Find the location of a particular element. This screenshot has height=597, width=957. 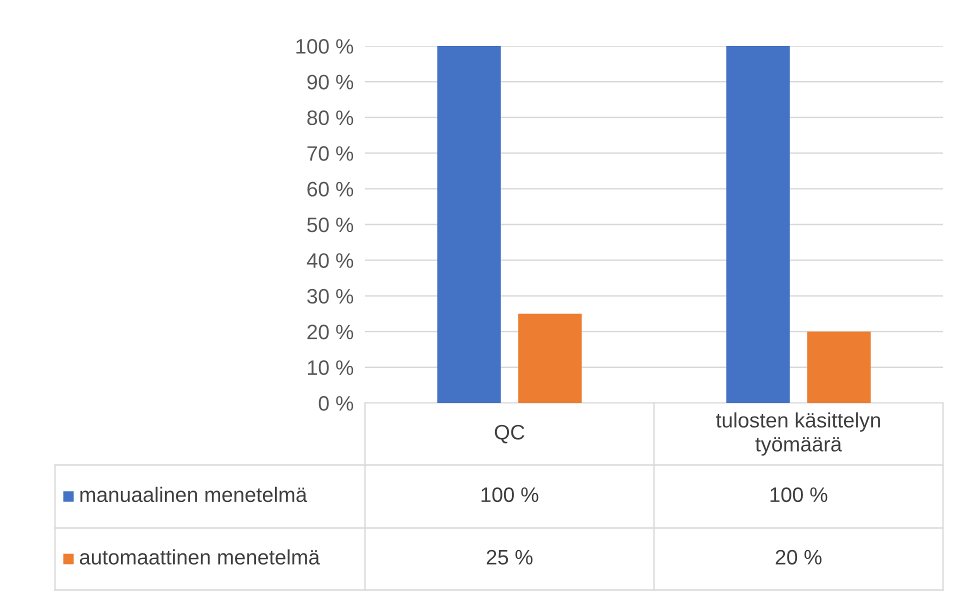

y-tick-label: 30 % is located at coordinates (330, 296).